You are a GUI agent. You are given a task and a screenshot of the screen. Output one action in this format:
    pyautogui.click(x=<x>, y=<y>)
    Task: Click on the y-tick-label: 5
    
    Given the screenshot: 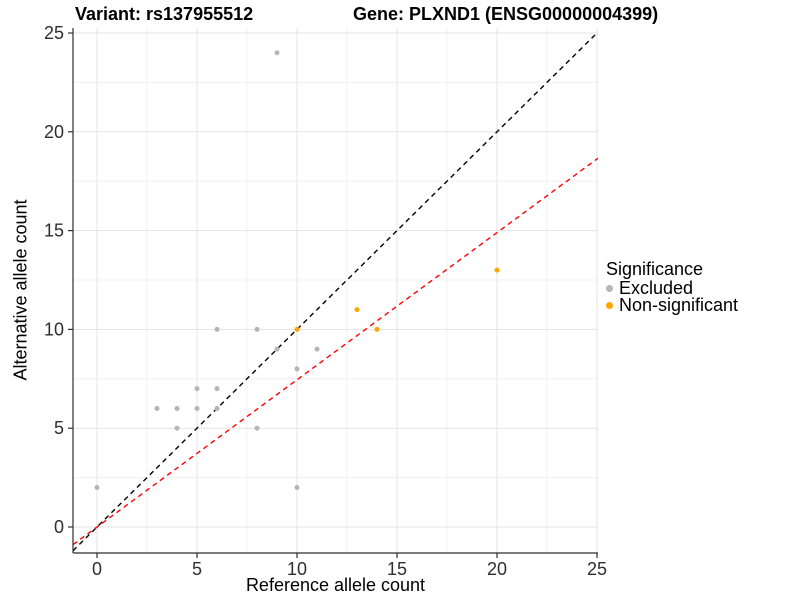 What is the action you would take?
    pyautogui.click(x=59, y=428)
    